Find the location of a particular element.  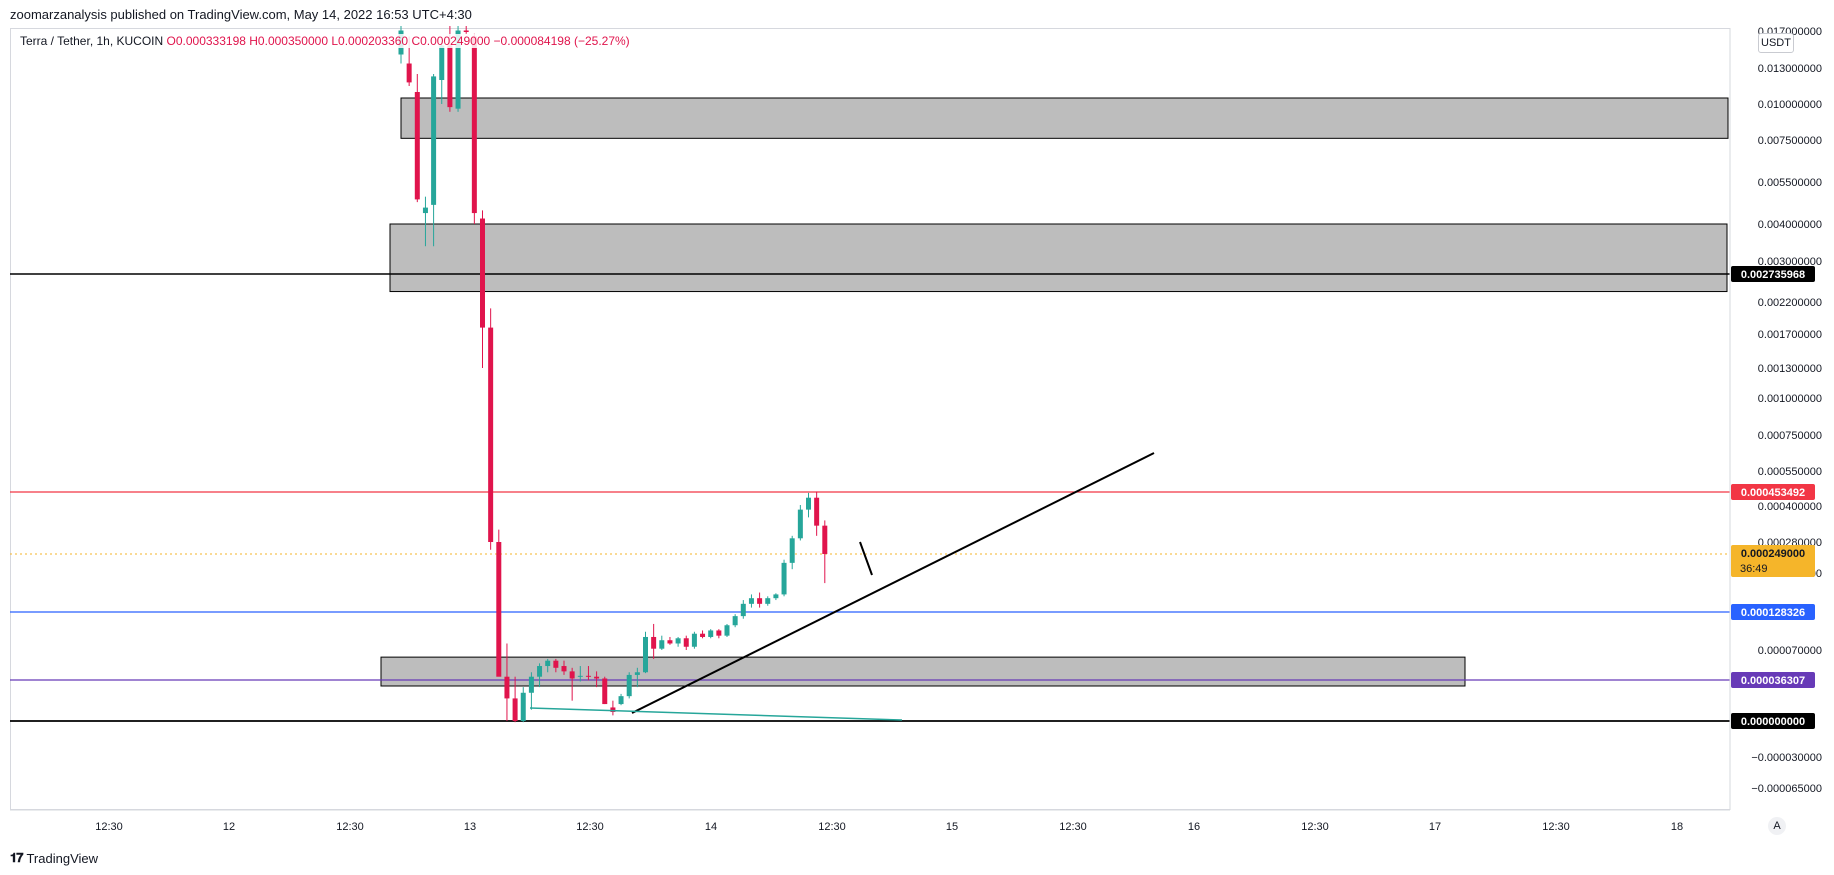

x-tick-label: 17 is located at coordinates (1435, 827).